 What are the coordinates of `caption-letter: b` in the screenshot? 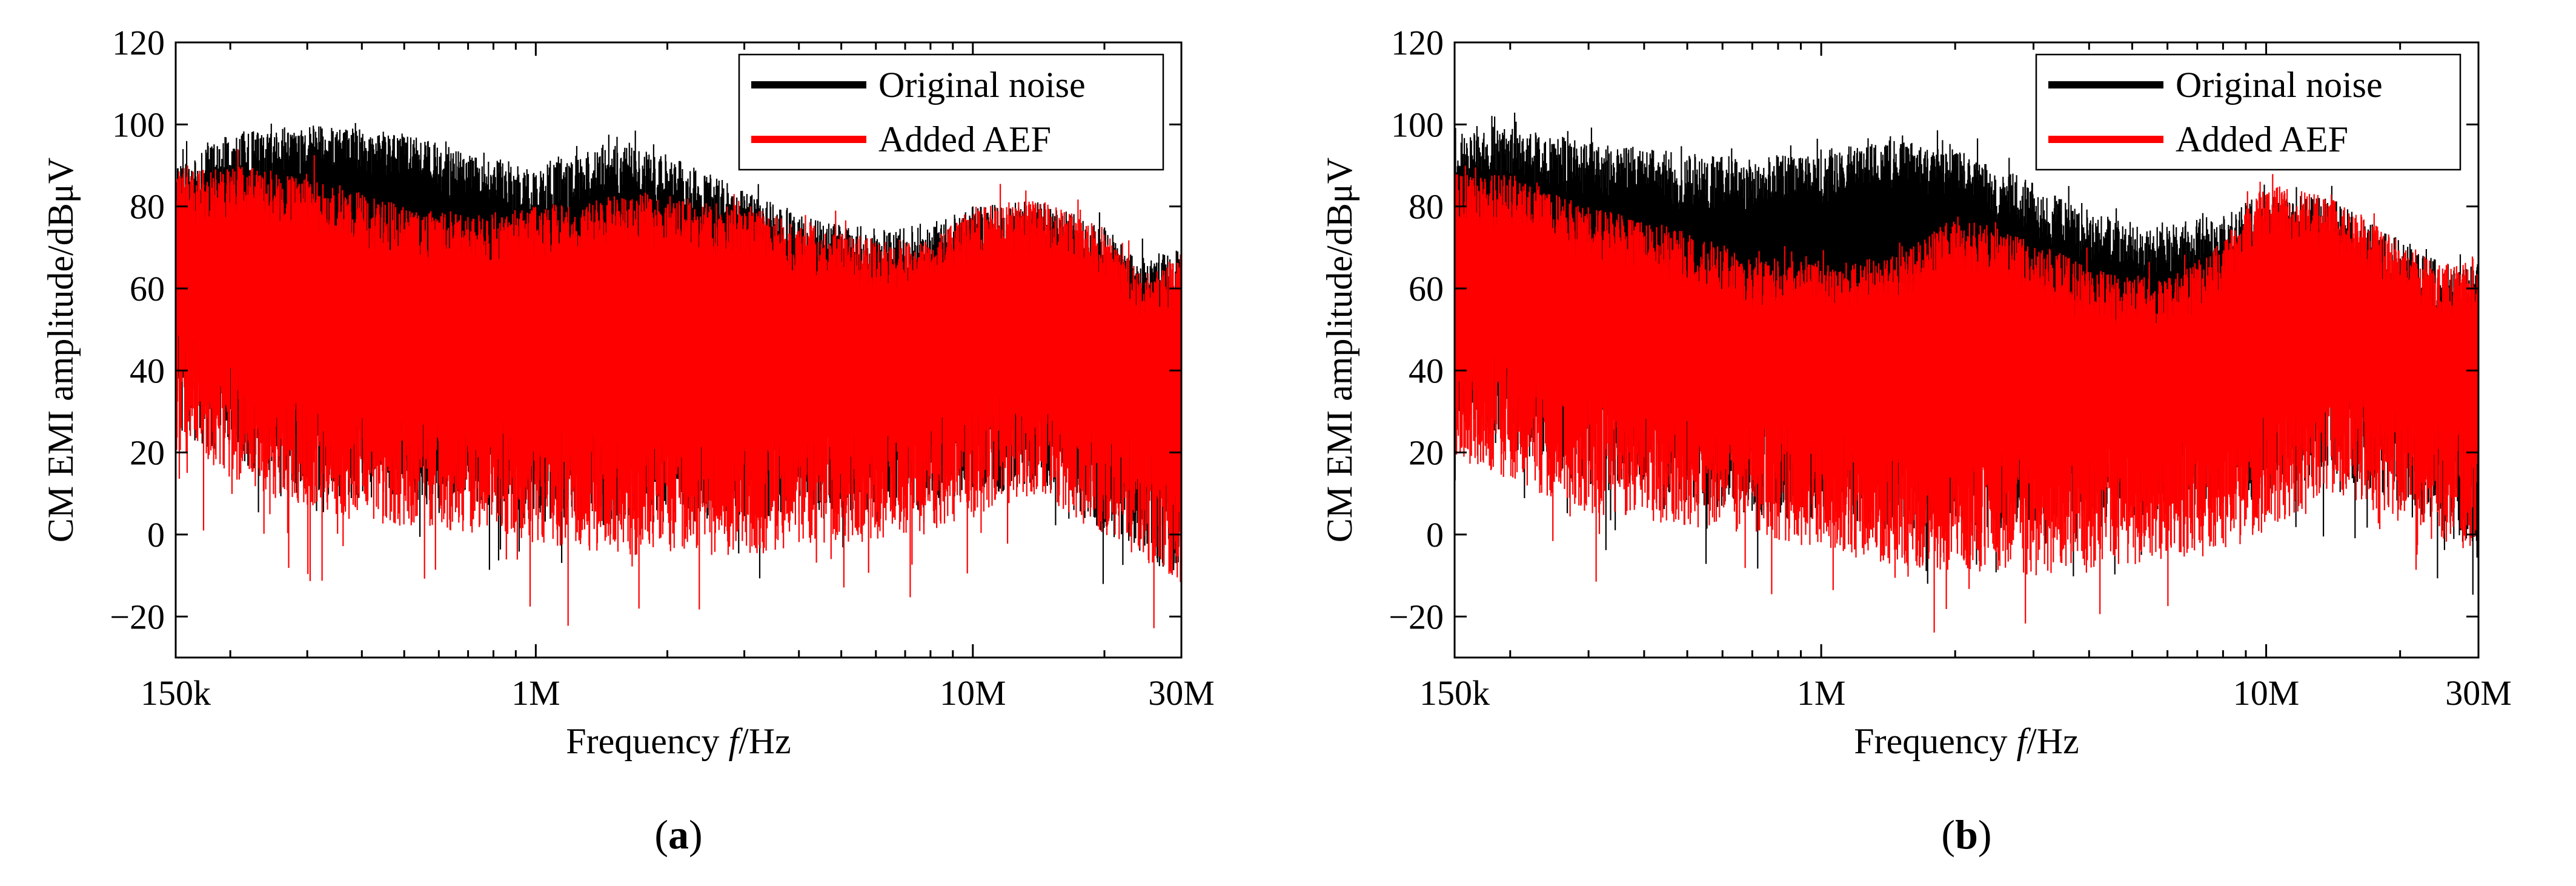 It's located at (1966, 834).